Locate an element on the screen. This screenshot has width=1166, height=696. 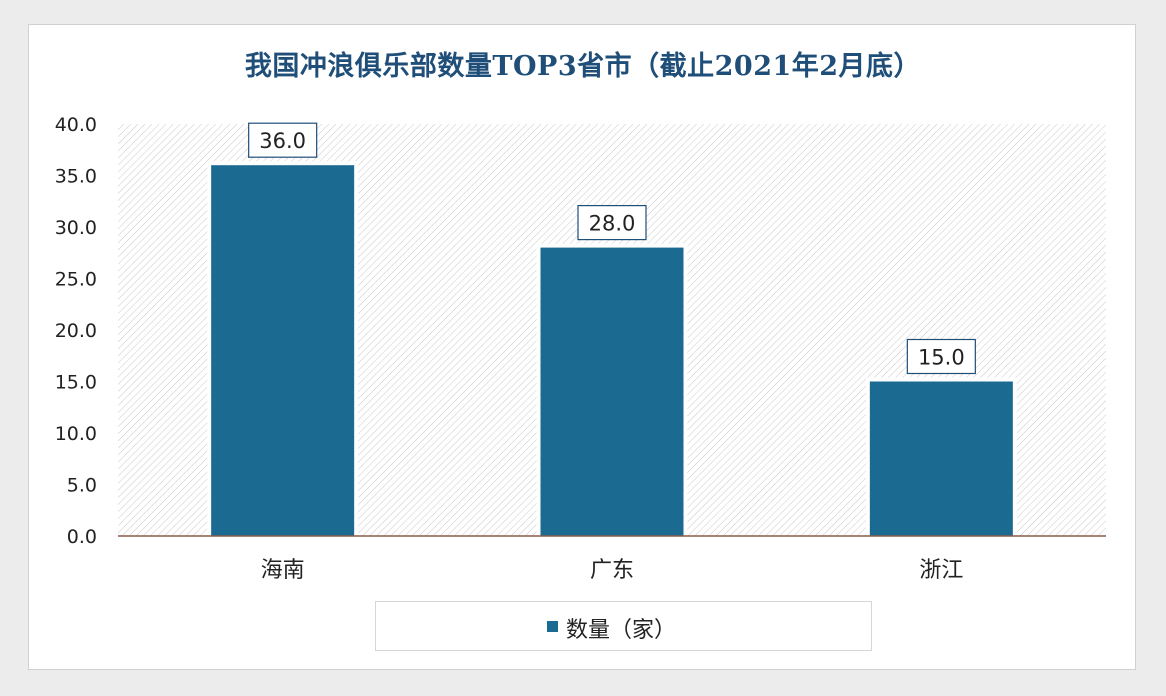
y-tick-label: 0.0 is located at coordinates (82, 537).